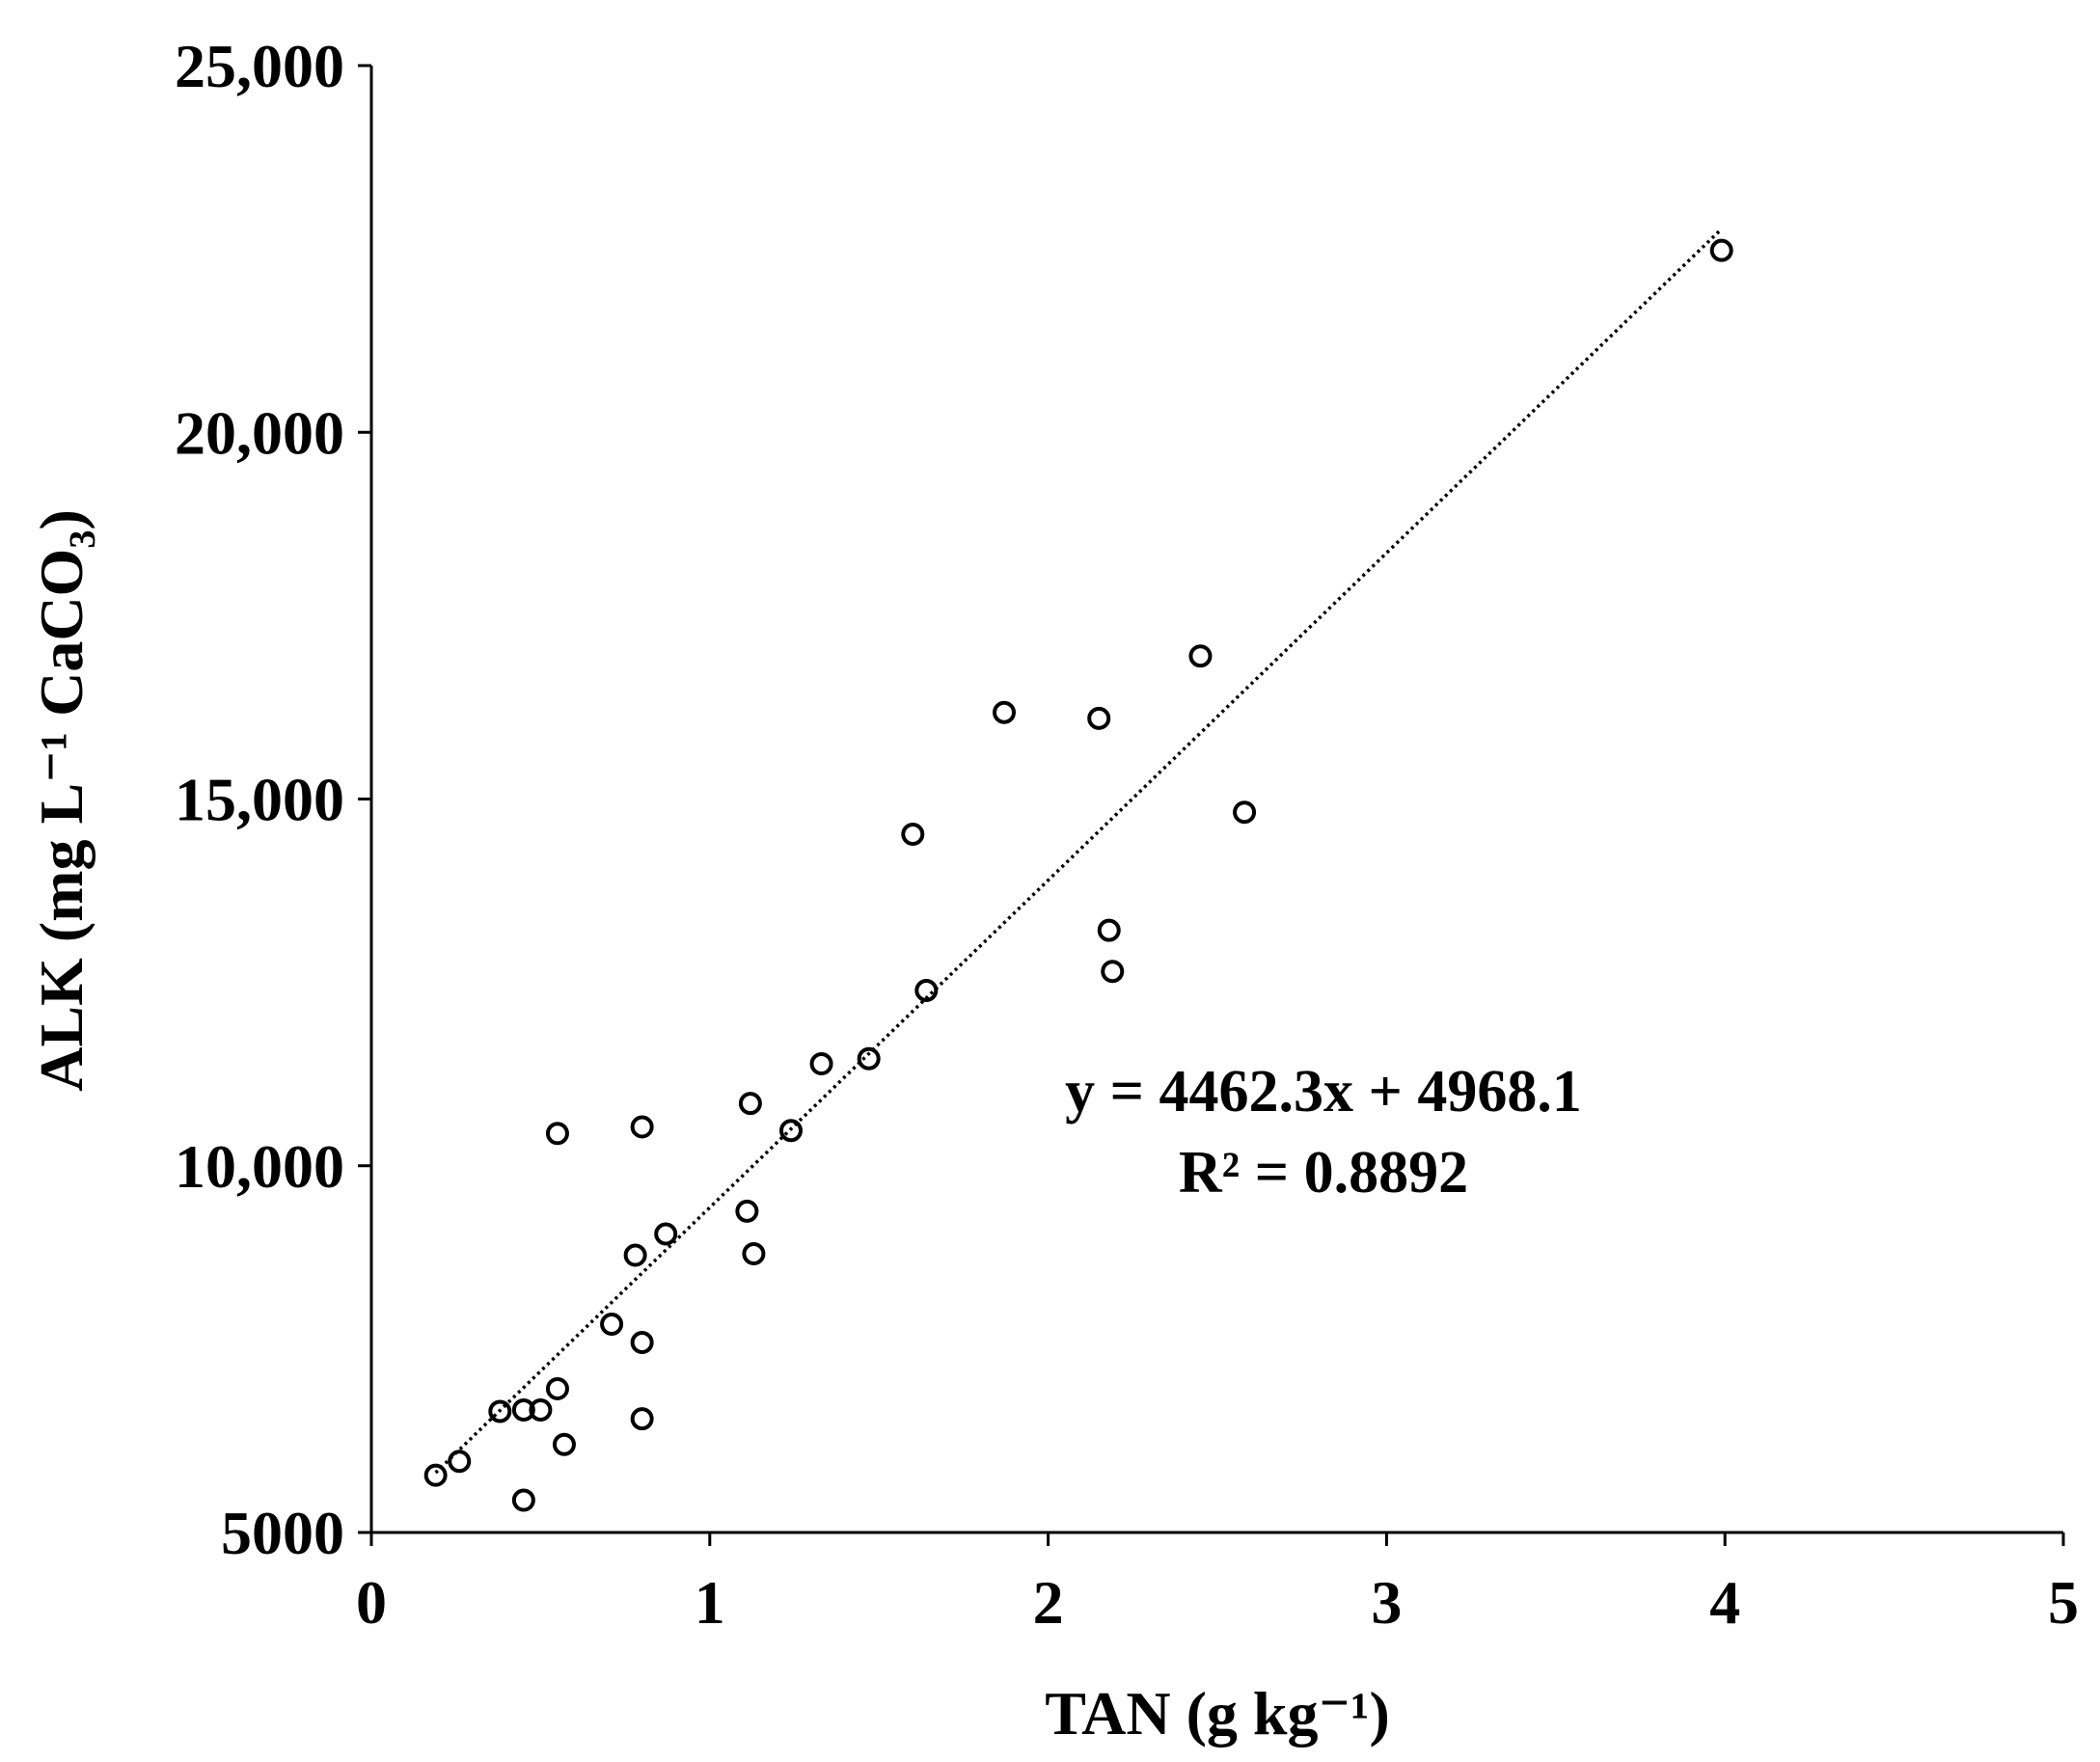 The width and height of the screenshot is (2100, 1762). Describe the element at coordinates (259, 432) in the screenshot. I see `y-tick-label: 20,000` at that location.